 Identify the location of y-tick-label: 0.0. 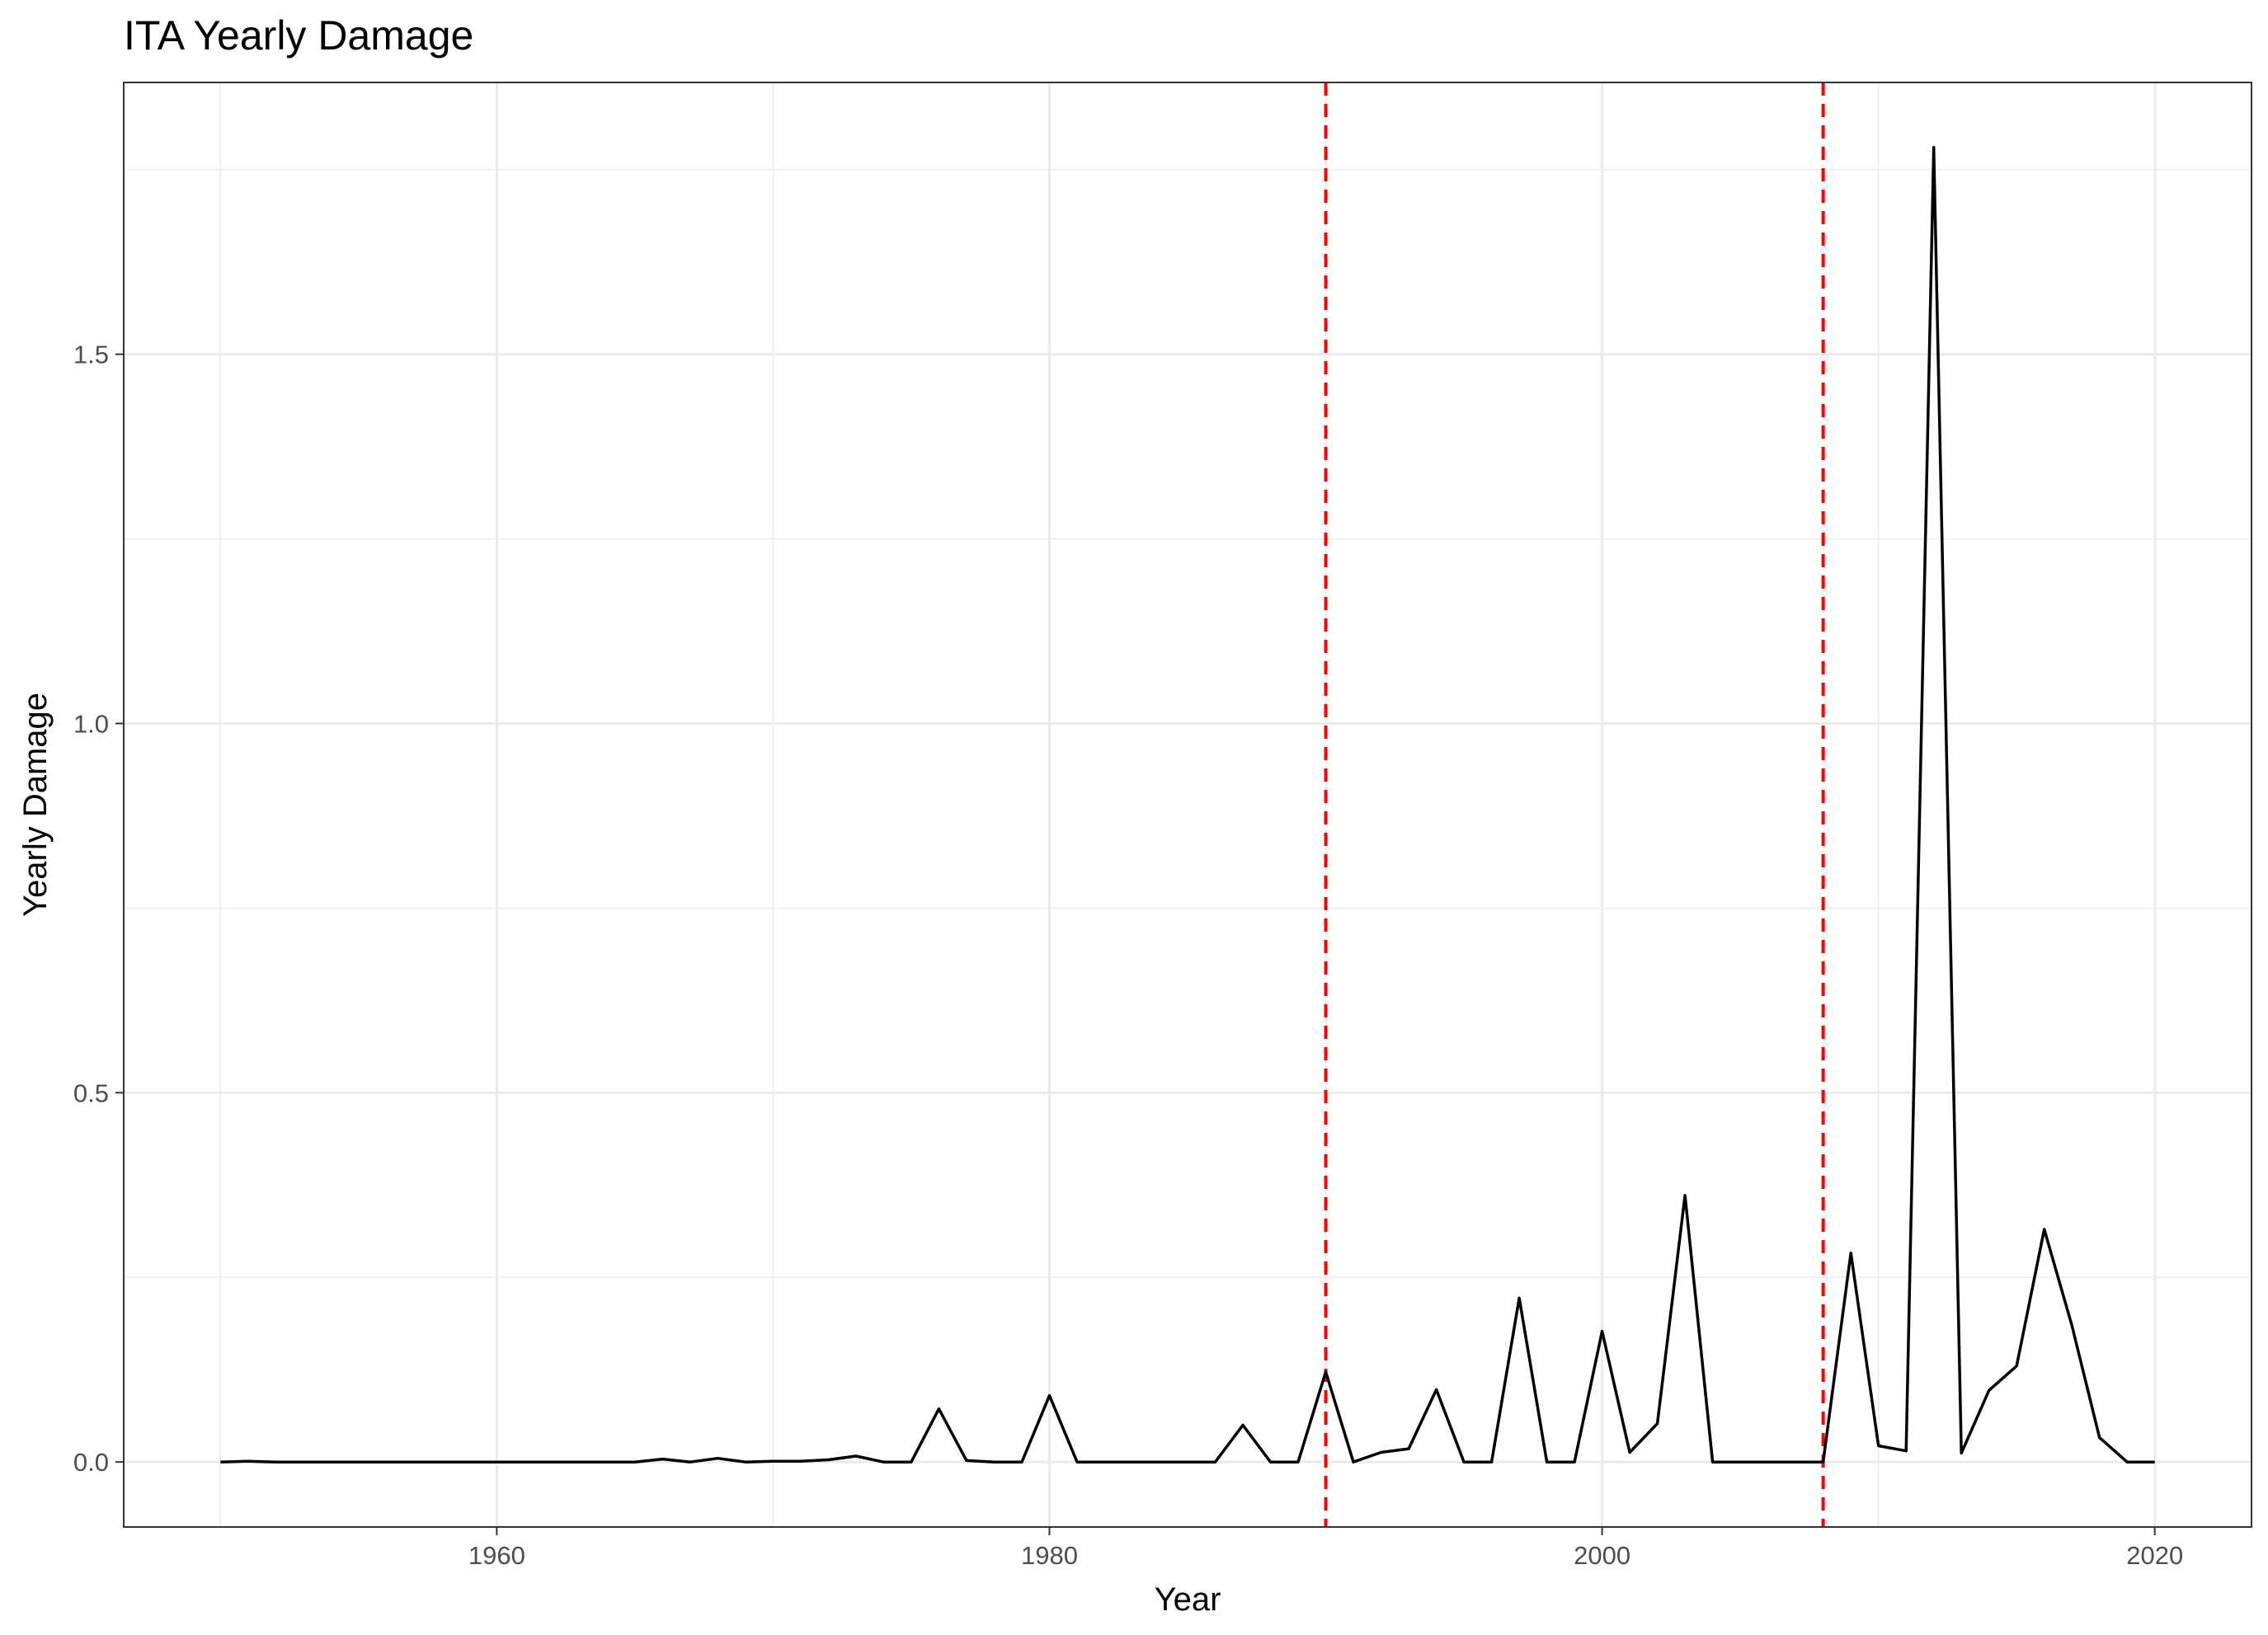
(91, 1462).